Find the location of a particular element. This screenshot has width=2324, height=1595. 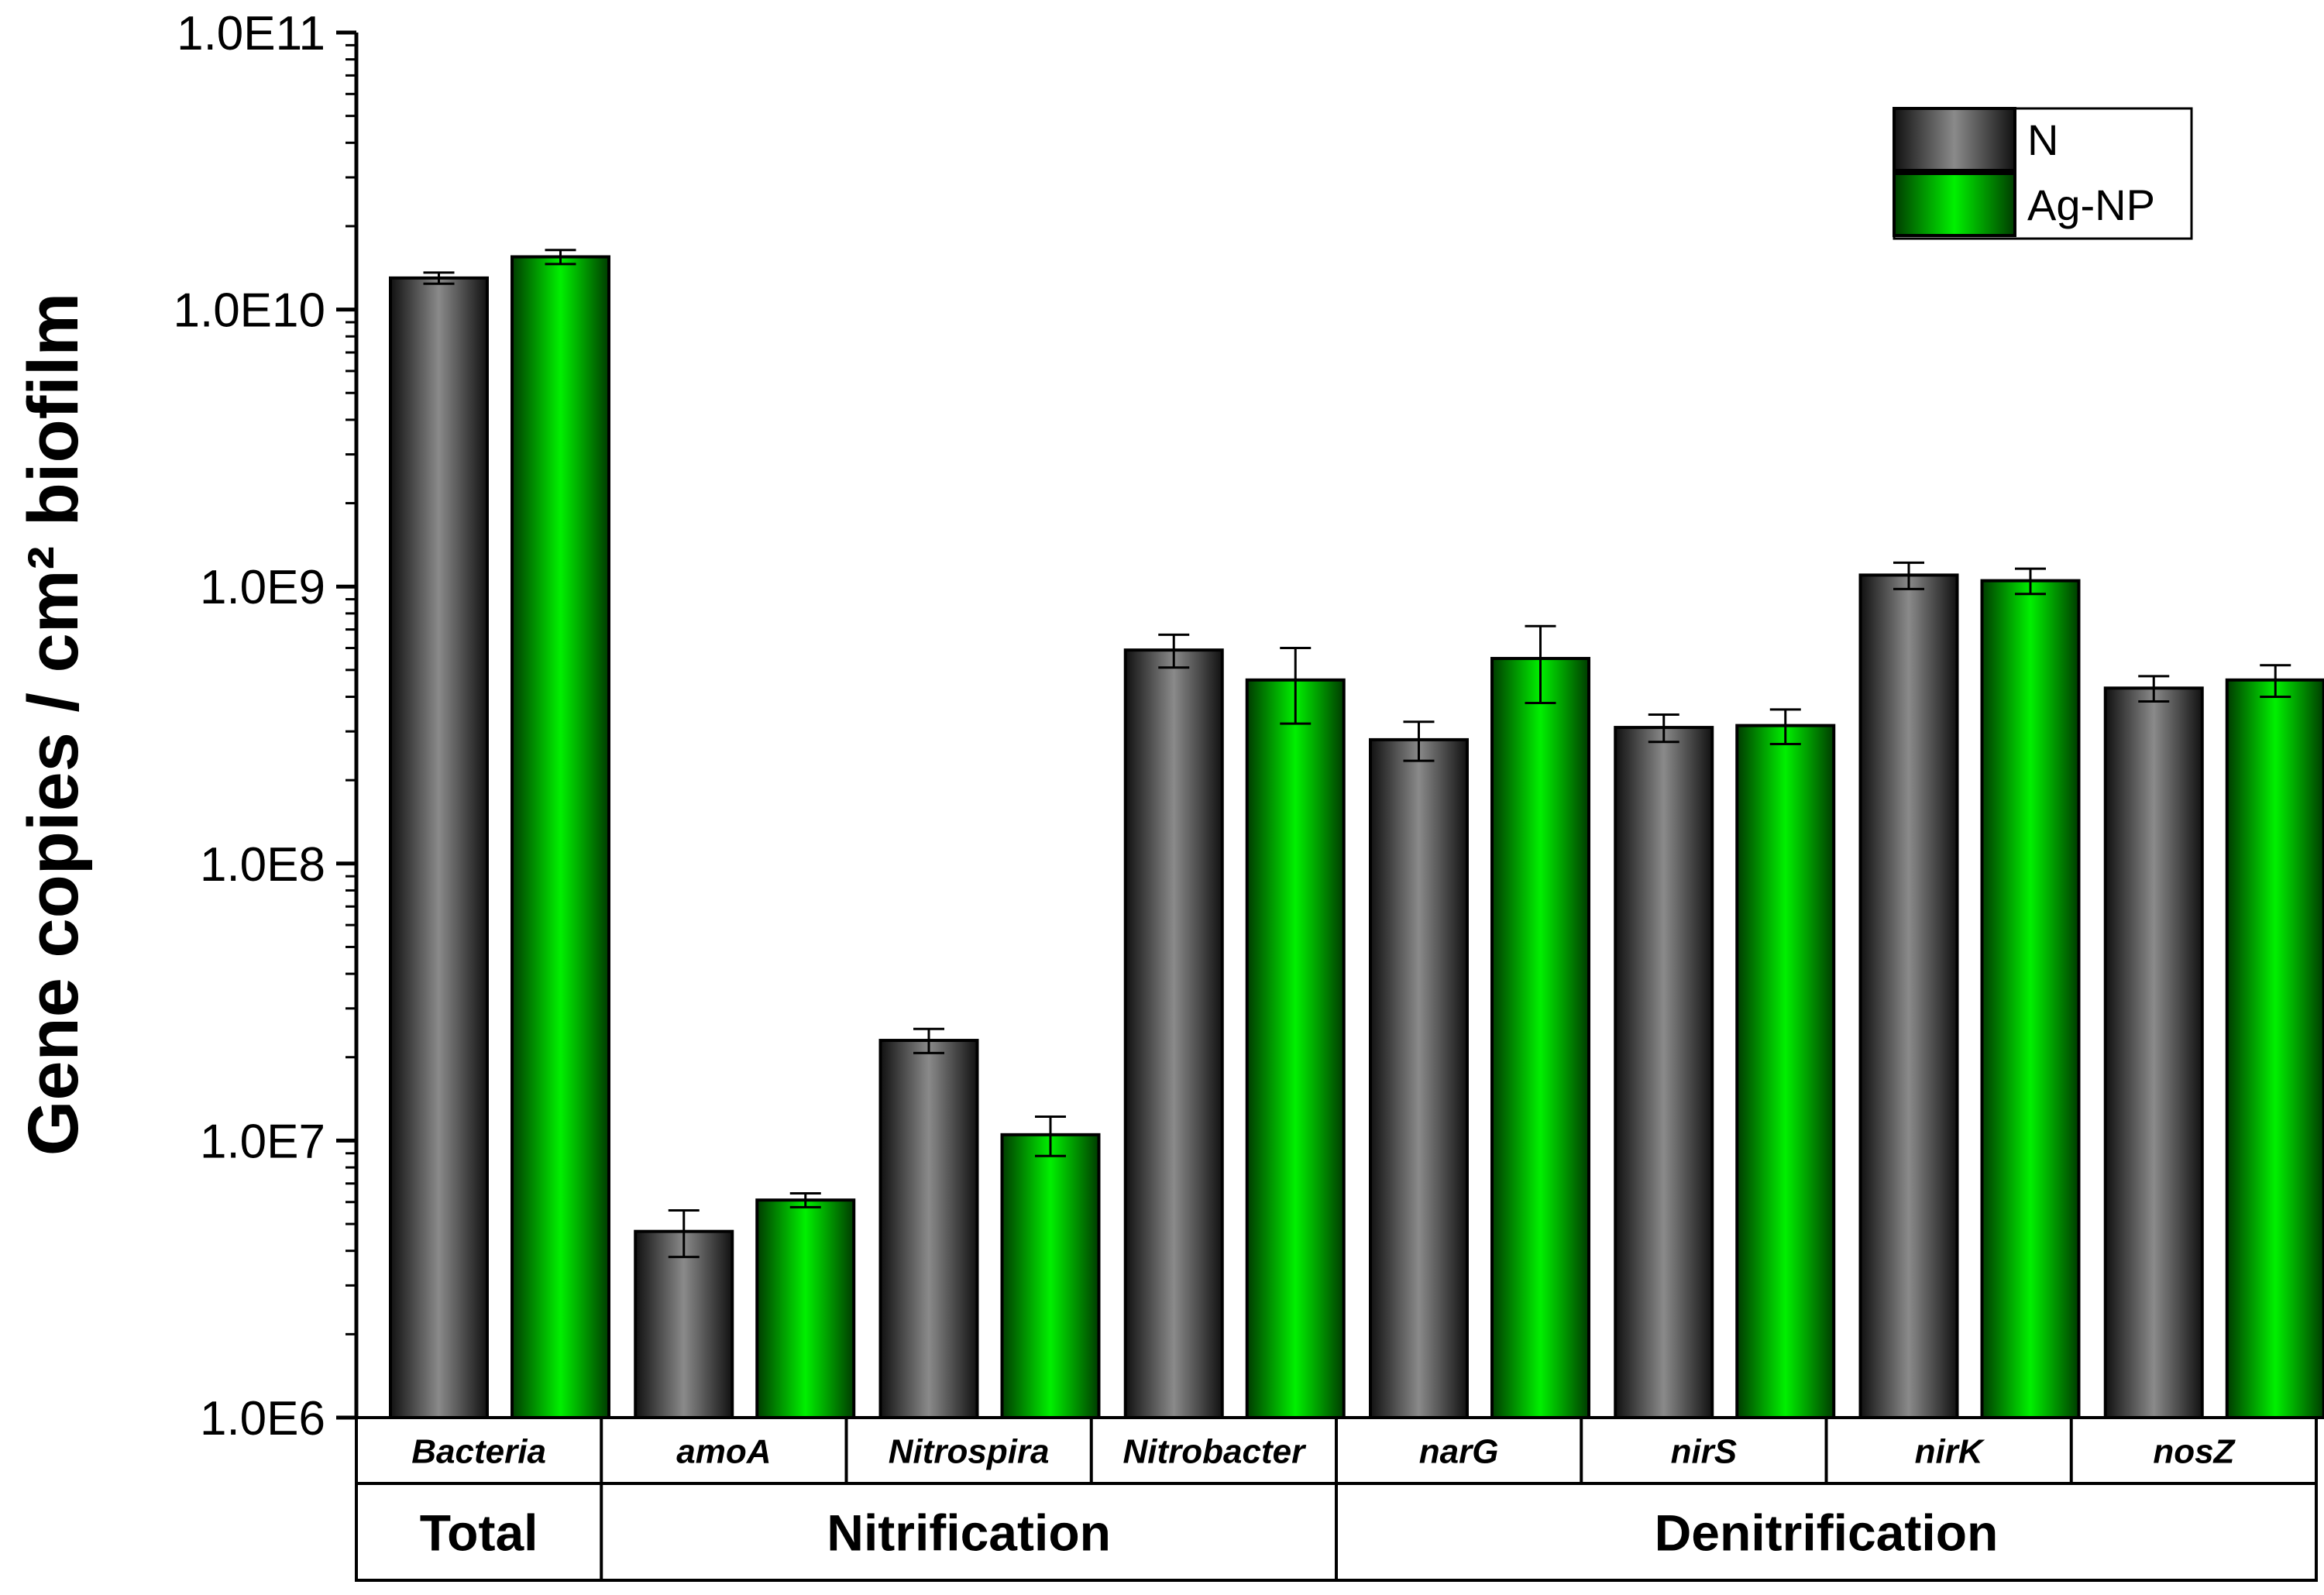

category-label: nirK is located at coordinates (1950, 1452).